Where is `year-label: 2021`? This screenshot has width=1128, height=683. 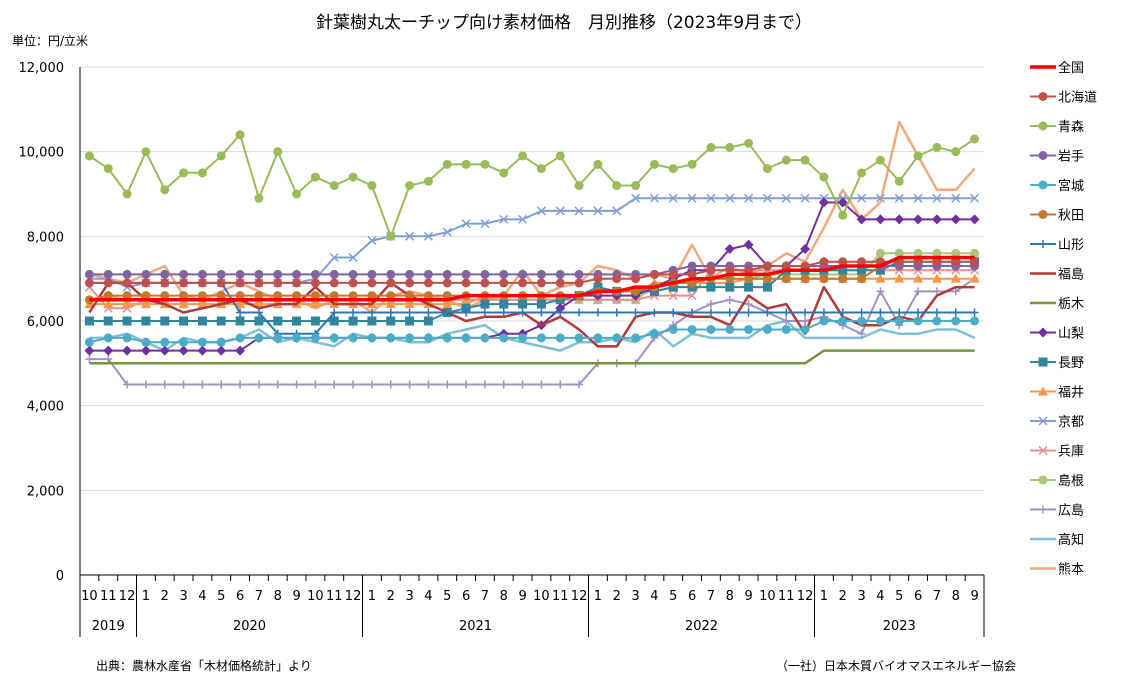 year-label: 2021 is located at coordinates (475, 626).